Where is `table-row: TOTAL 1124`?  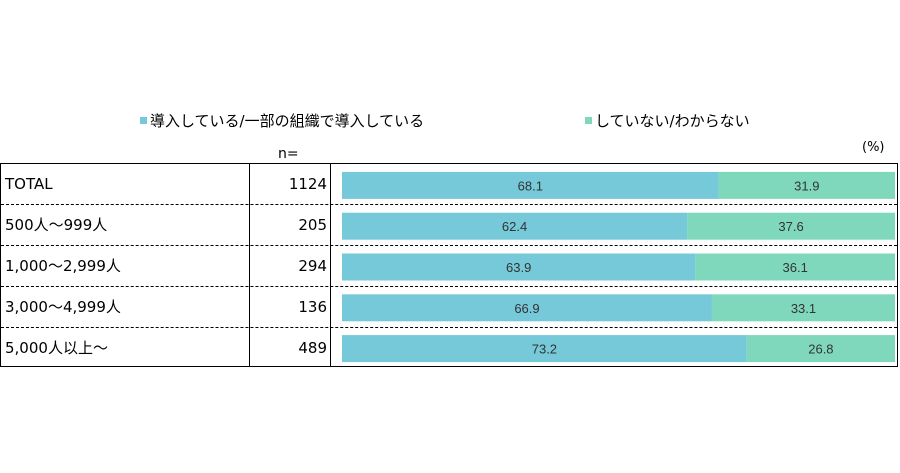 table-row: TOTAL 1124 is located at coordinates (449, 184).